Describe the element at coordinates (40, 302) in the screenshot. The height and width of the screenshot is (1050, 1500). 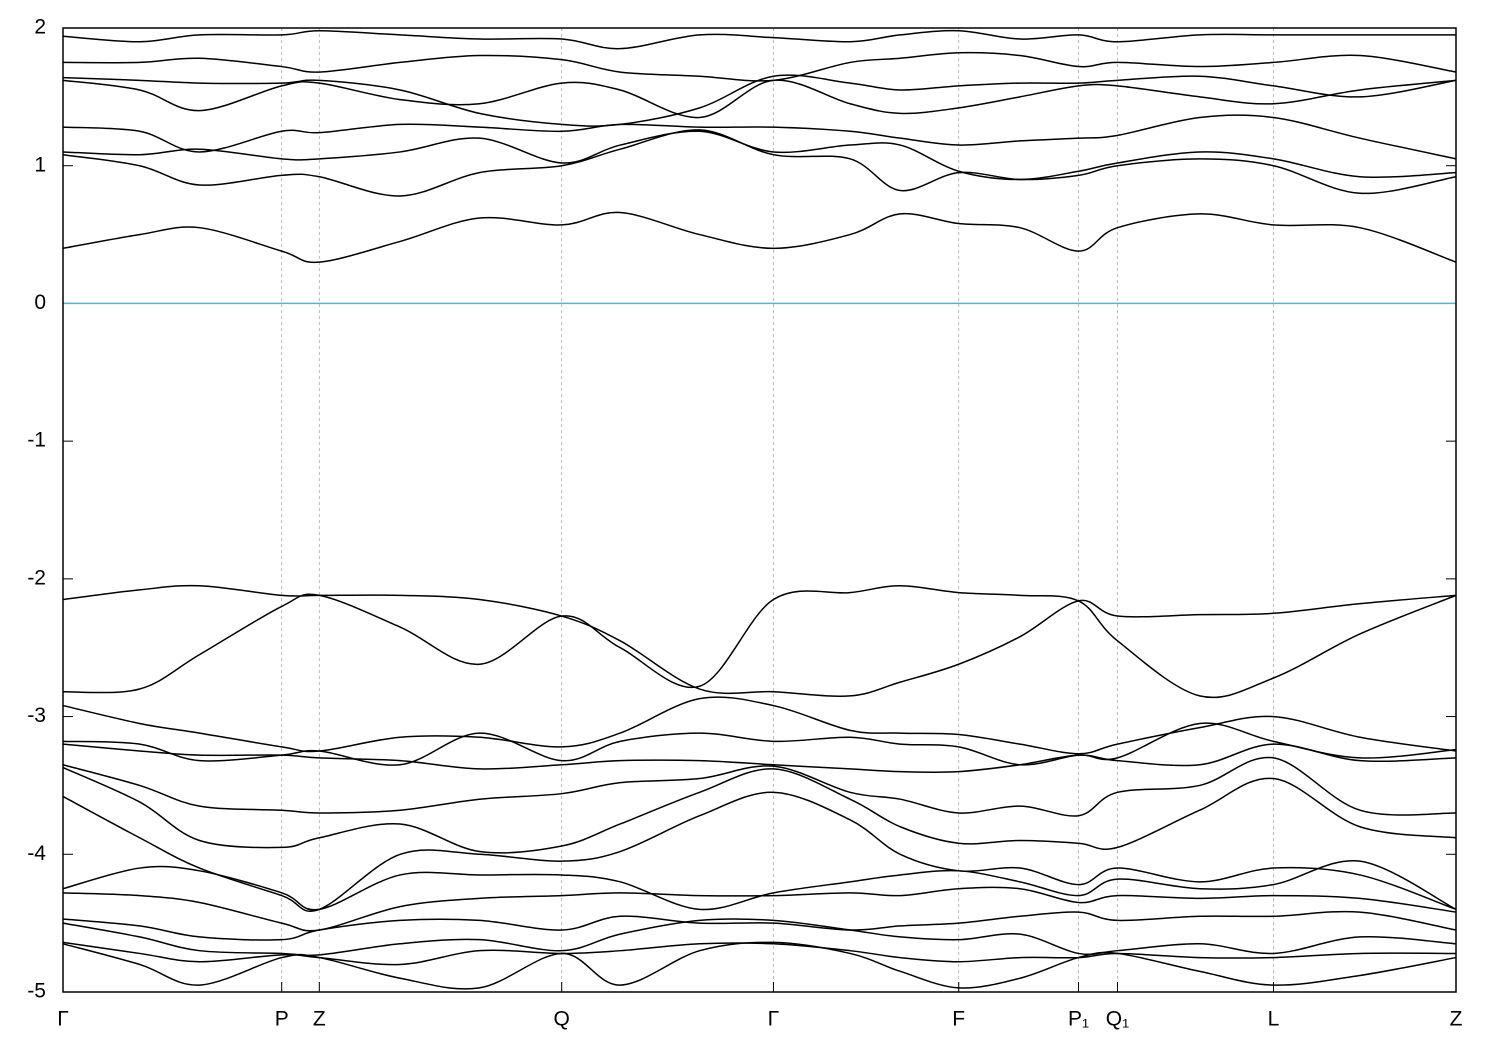
I see `y-tick-label: 0` at that location.